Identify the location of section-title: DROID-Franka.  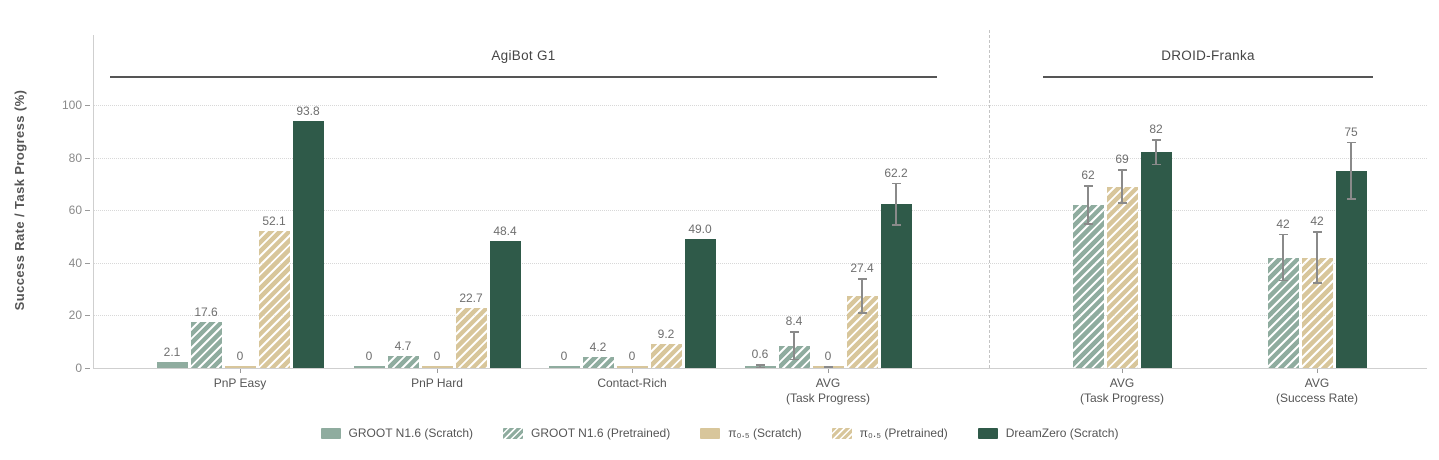
(1208, 55).